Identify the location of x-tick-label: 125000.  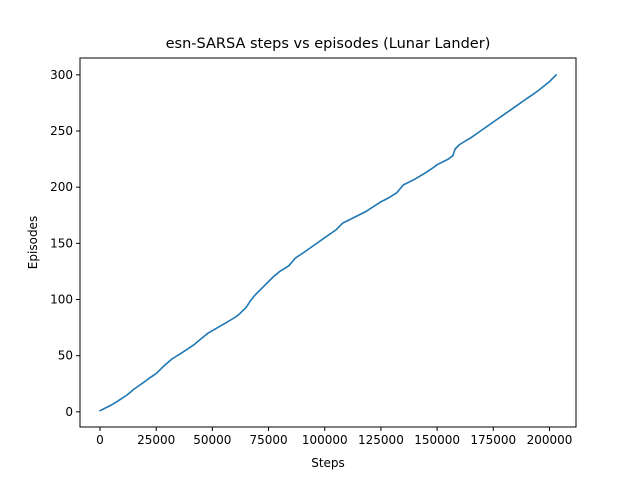
(381, 440).